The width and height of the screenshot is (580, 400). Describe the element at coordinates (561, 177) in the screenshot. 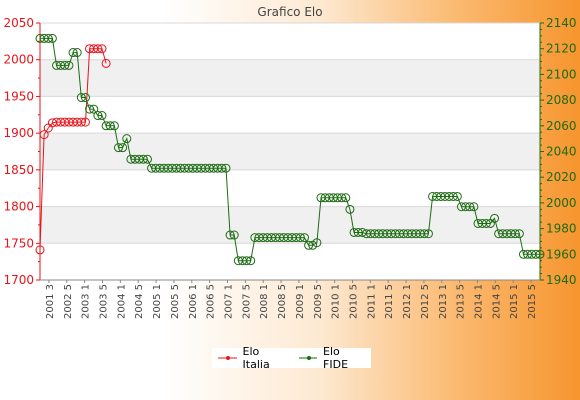

I see `right-tick-label: 2020` at that location.